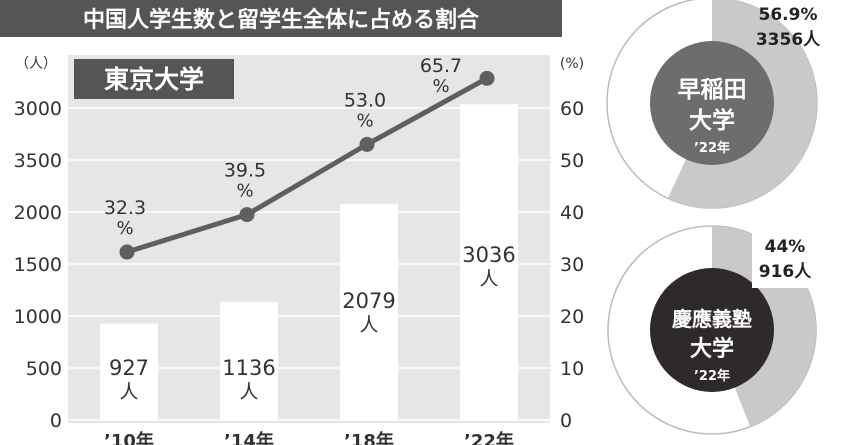 This screenshot has width=850, height=445. I want to click on x-tick-label: ’14年, so click(249, 437).